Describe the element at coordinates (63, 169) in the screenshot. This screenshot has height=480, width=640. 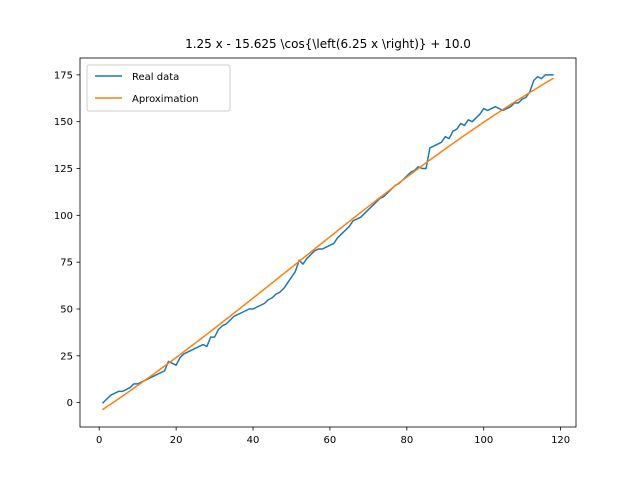
I see `y-tick-label: 125` at that location.